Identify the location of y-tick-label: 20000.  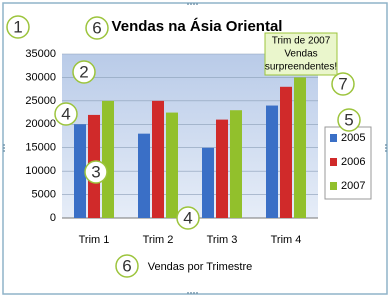
(40, 124).